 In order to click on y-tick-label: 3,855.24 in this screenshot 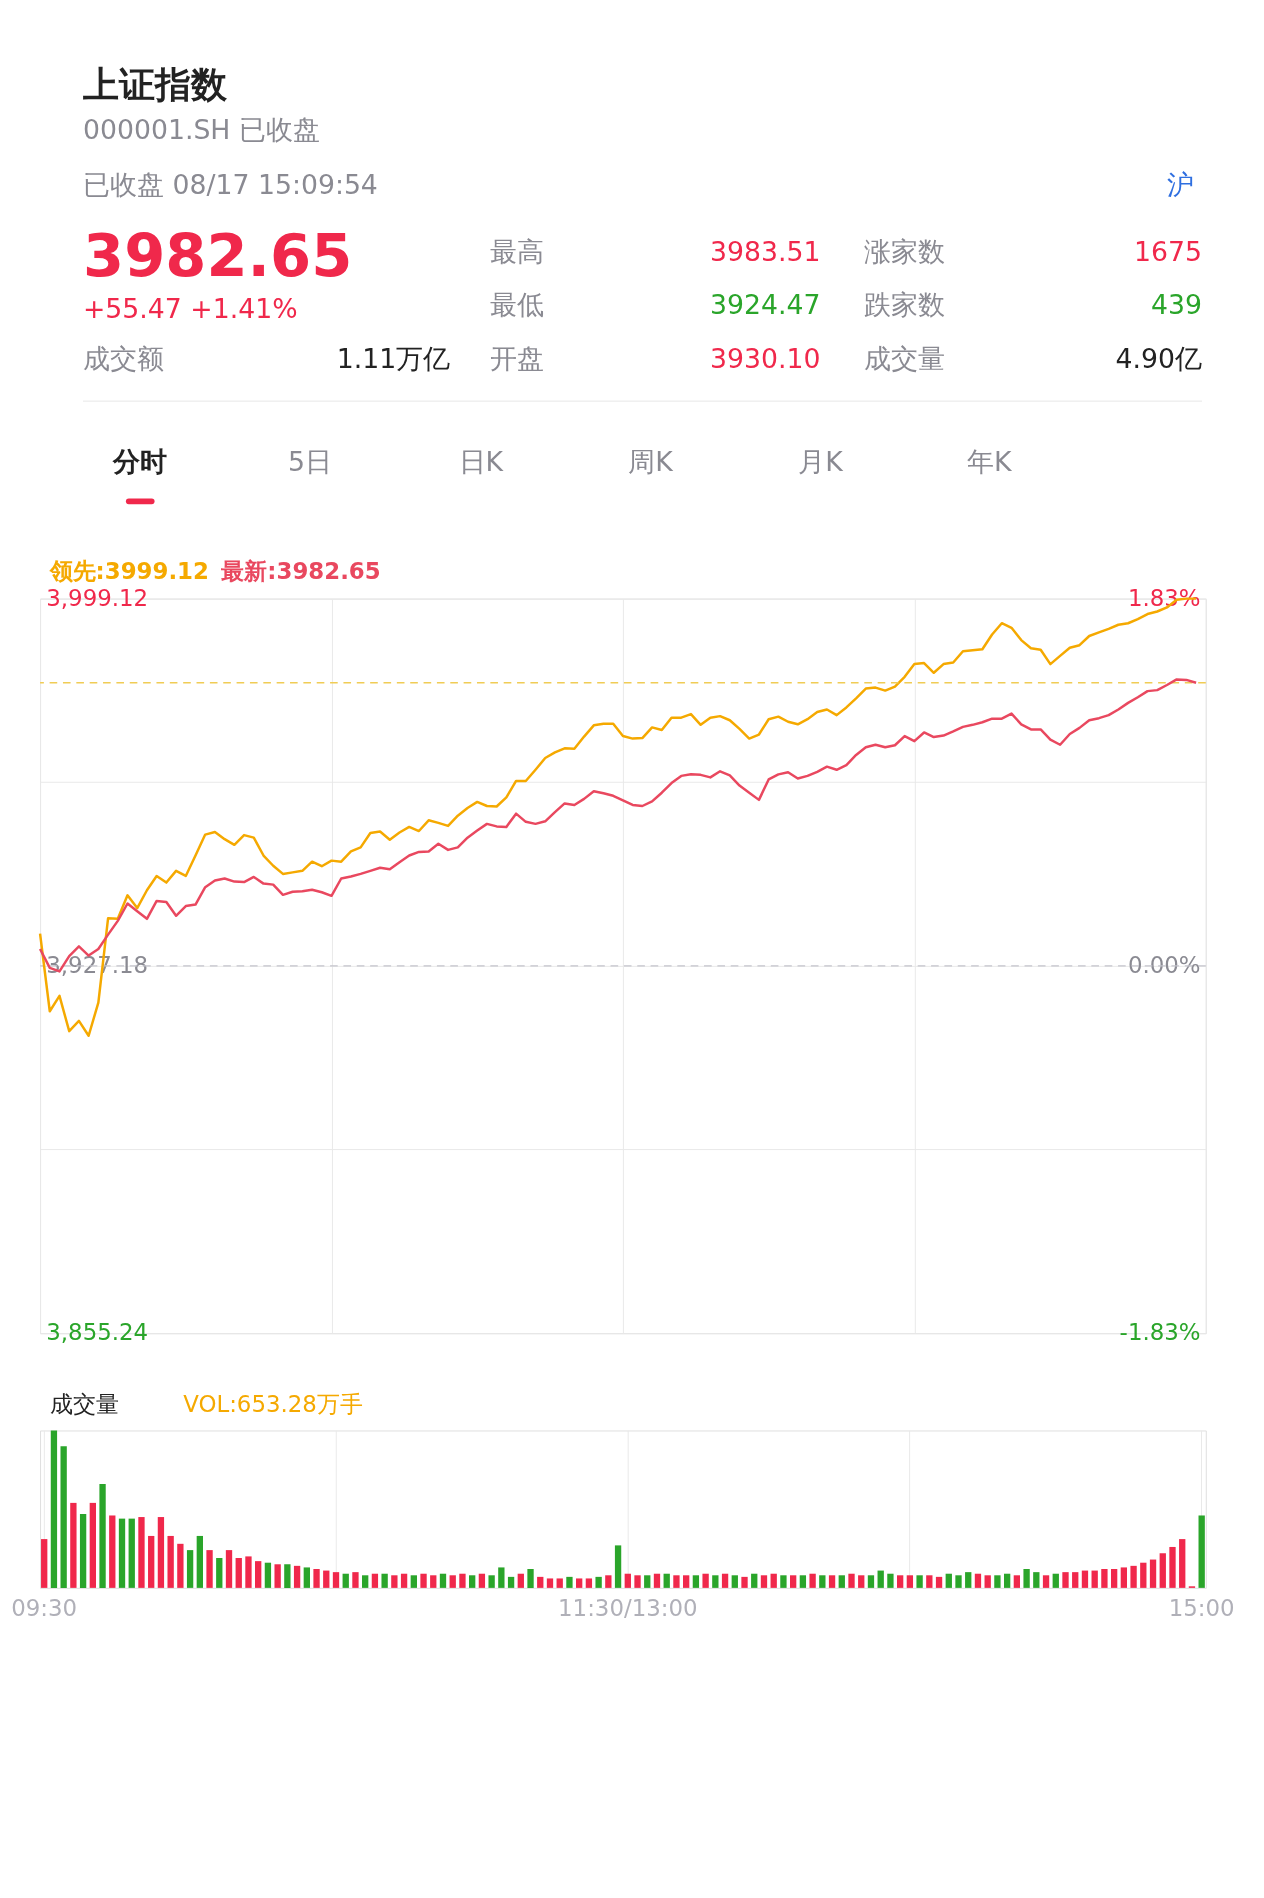, I will do `click(97, 1332)`.